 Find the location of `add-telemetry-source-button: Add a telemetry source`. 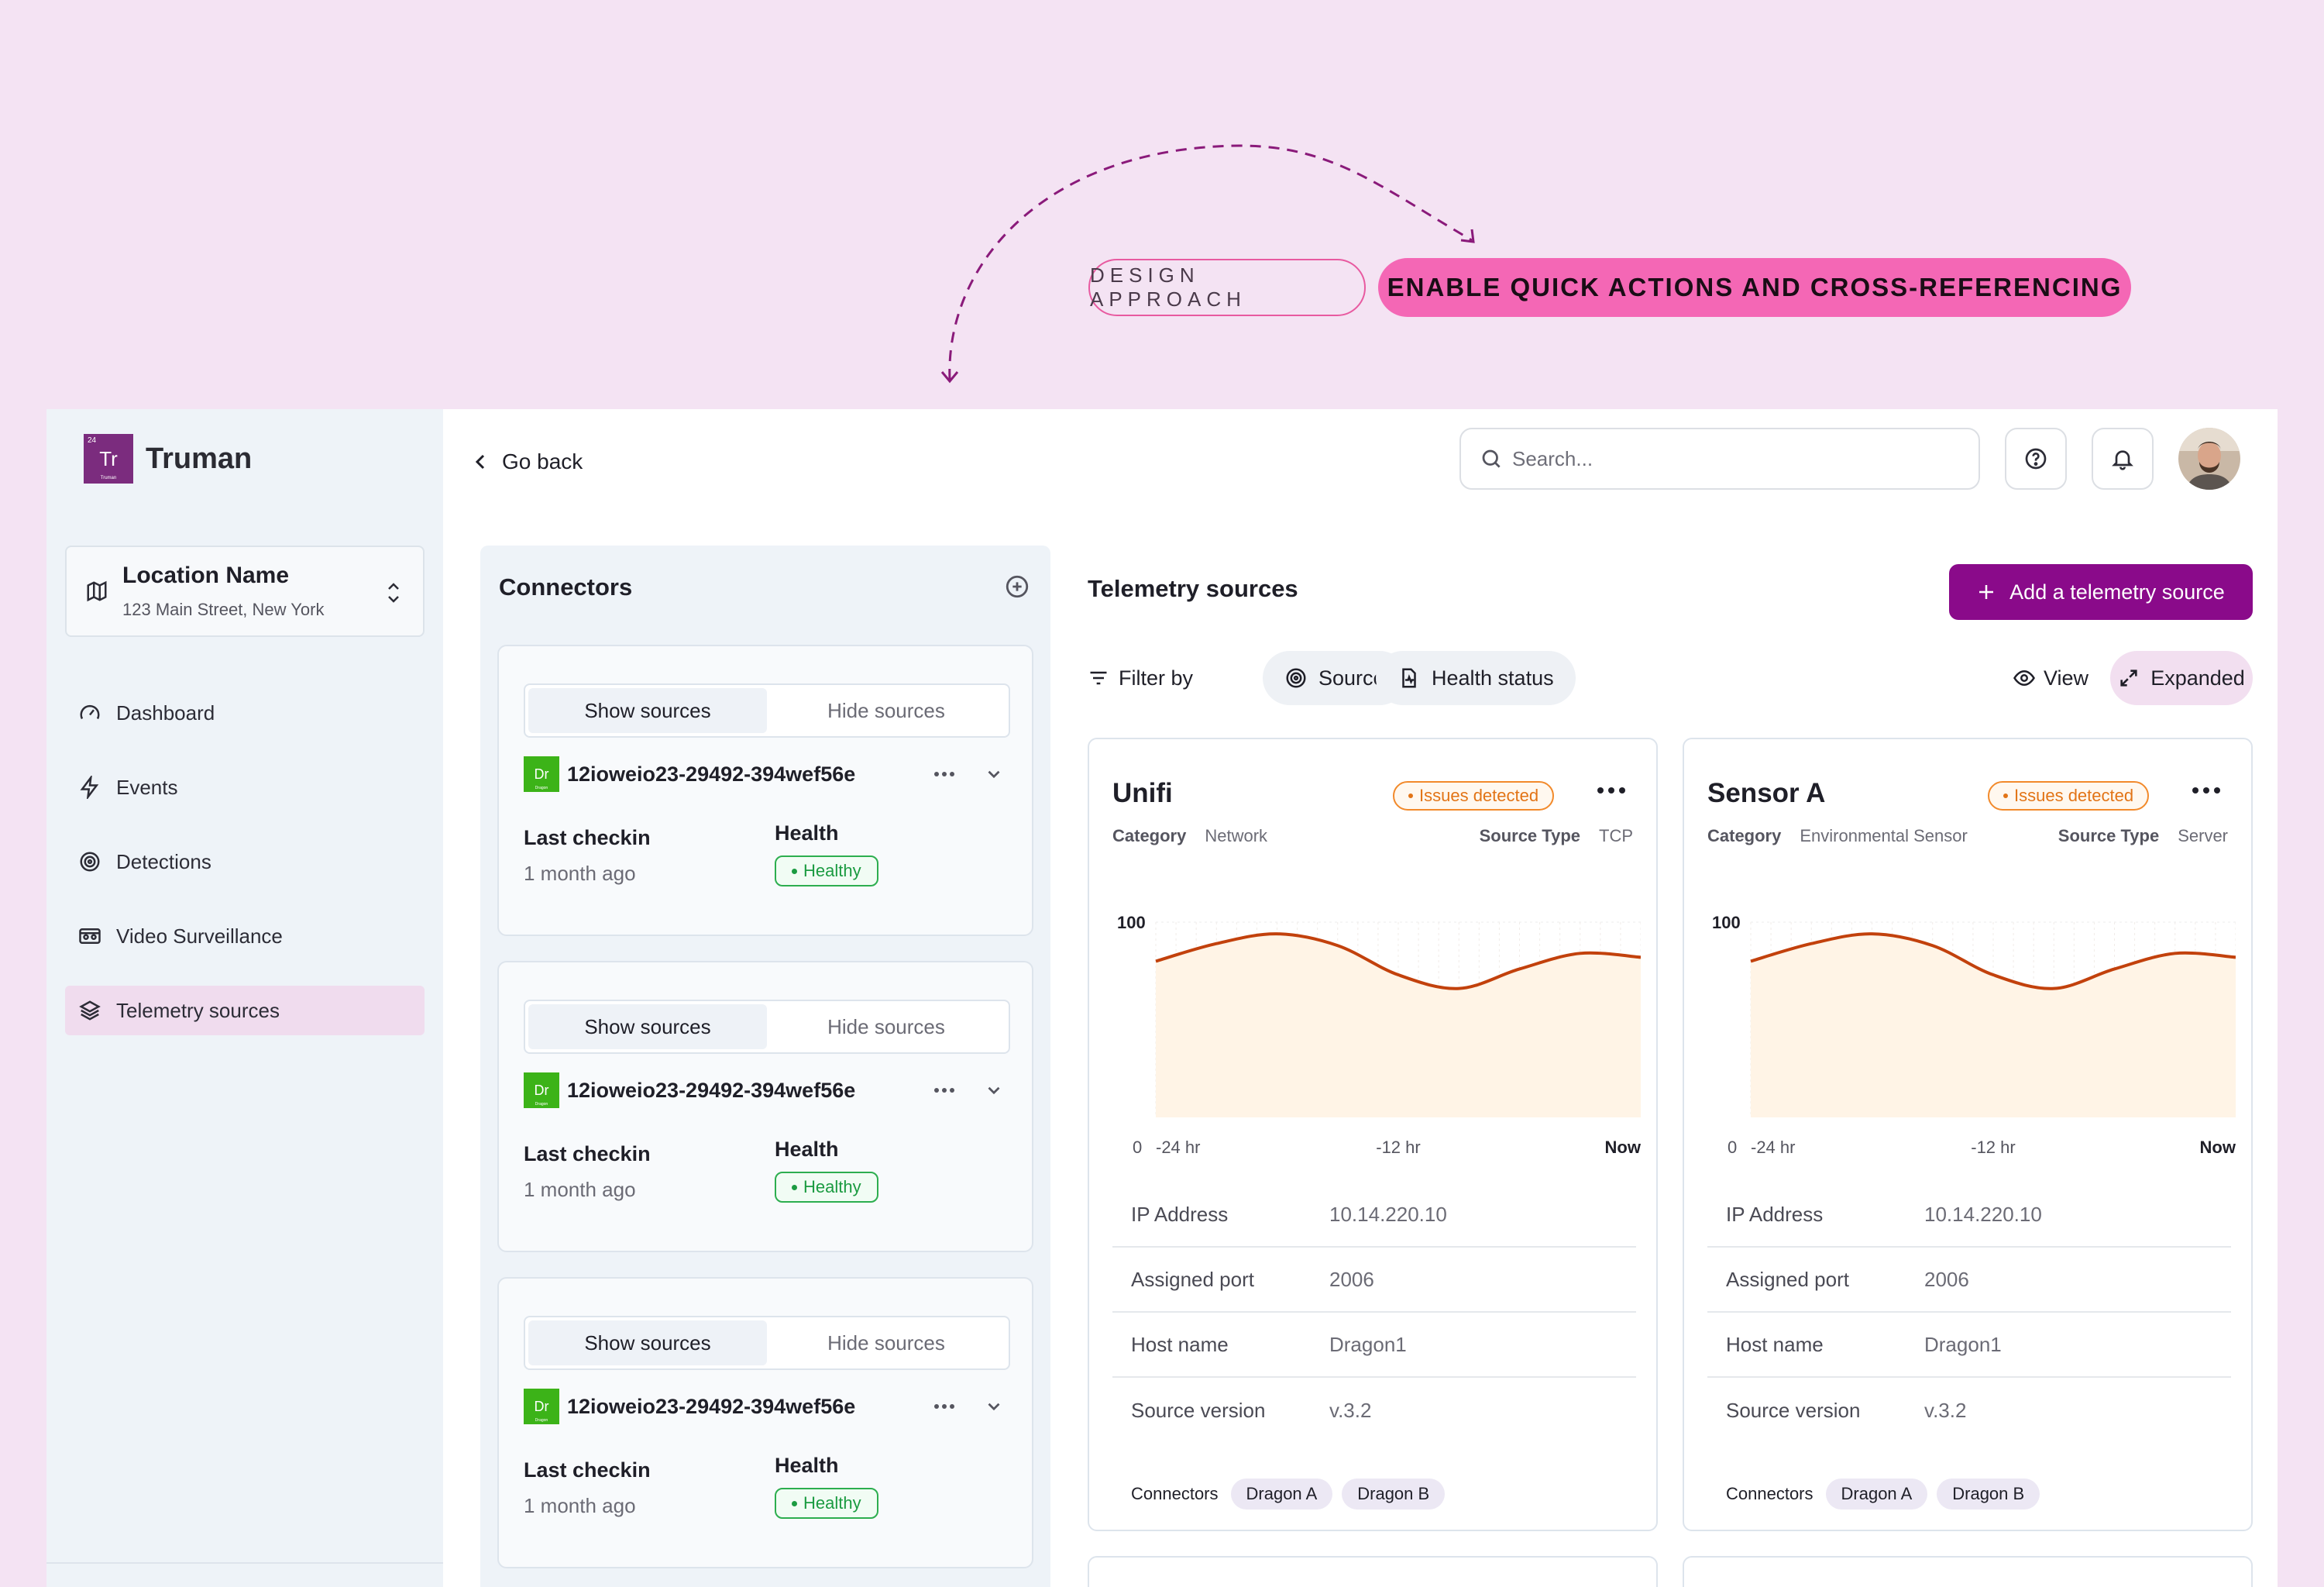

add-telemetry-source-button: Add a telemetry source is located at coordinates (2101, 592).